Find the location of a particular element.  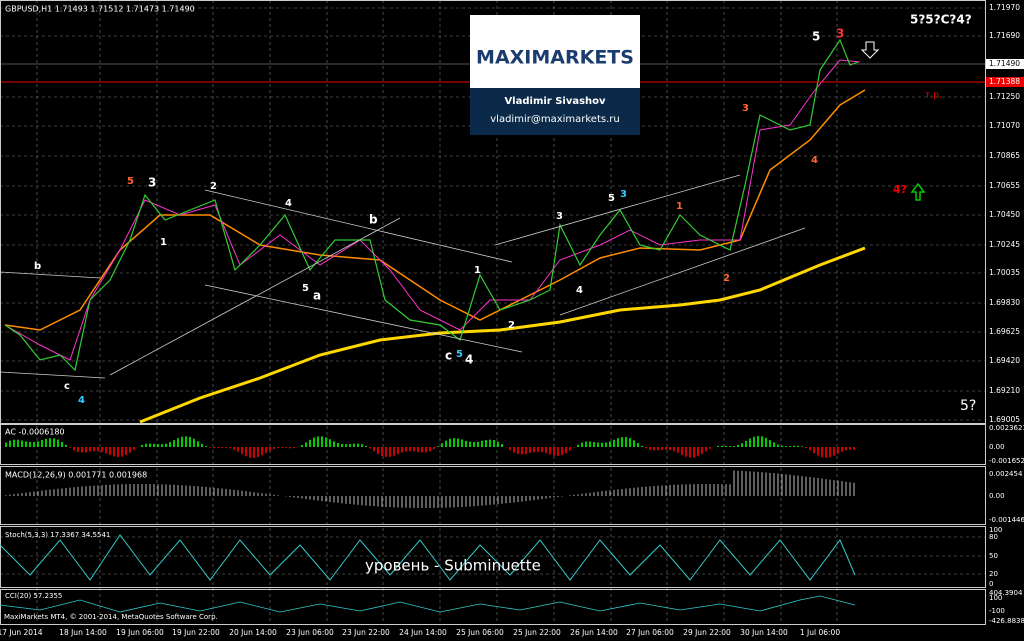

ac-tick-label: -0.0016529 is located at coordinates (1006, 461).